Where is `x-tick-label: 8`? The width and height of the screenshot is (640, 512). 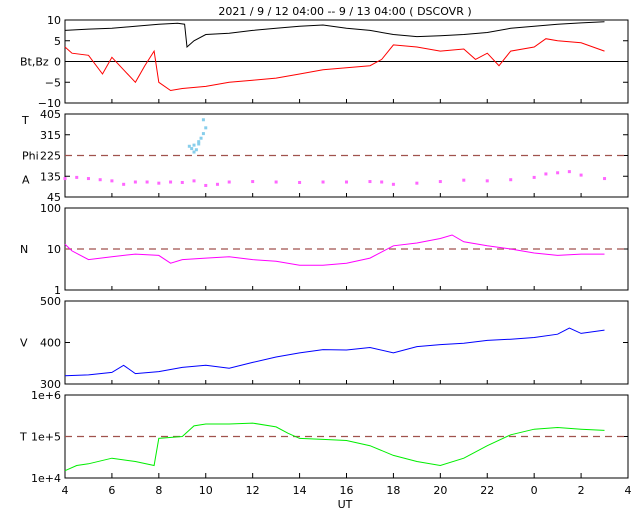 x-tick-label: 8 is located at coordinates (158, 490).